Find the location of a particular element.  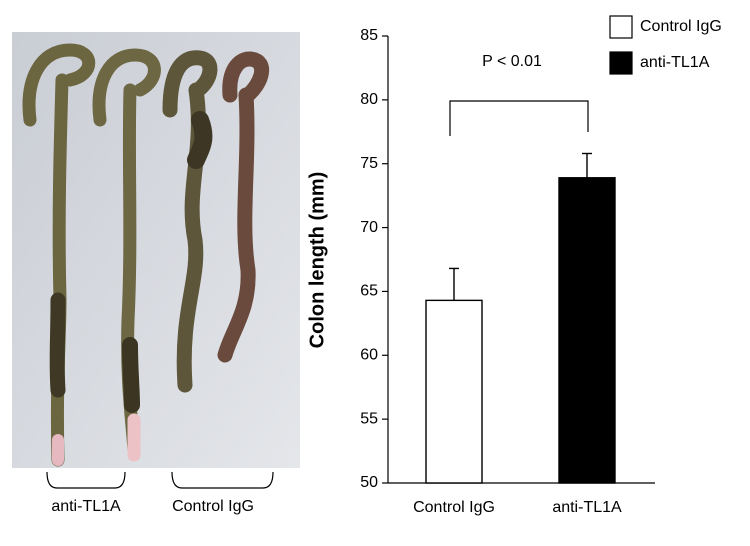

annotation: P < 0.01 is located at coordinates (512, 61).